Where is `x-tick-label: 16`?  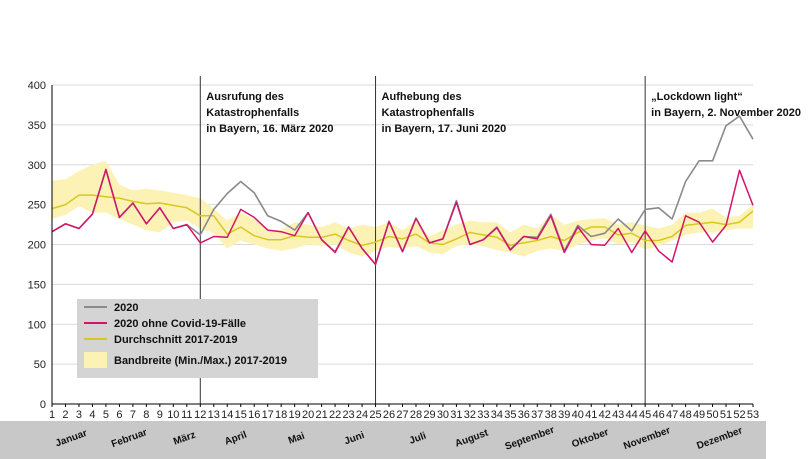 x-tick-label: 16 is located at coordinates (254, 415).